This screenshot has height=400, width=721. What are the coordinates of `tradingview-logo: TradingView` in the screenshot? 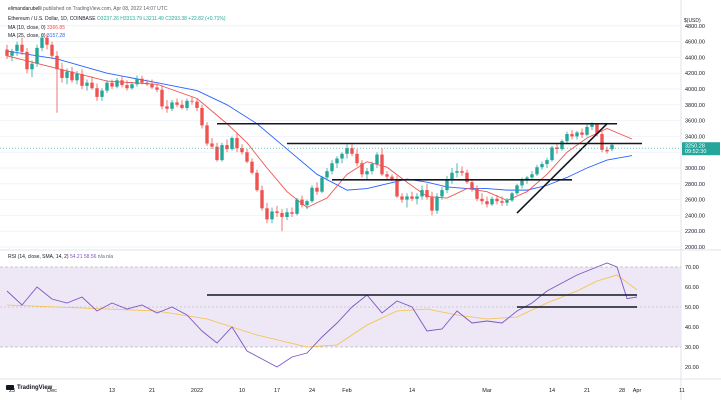 It's located at (29, 388).